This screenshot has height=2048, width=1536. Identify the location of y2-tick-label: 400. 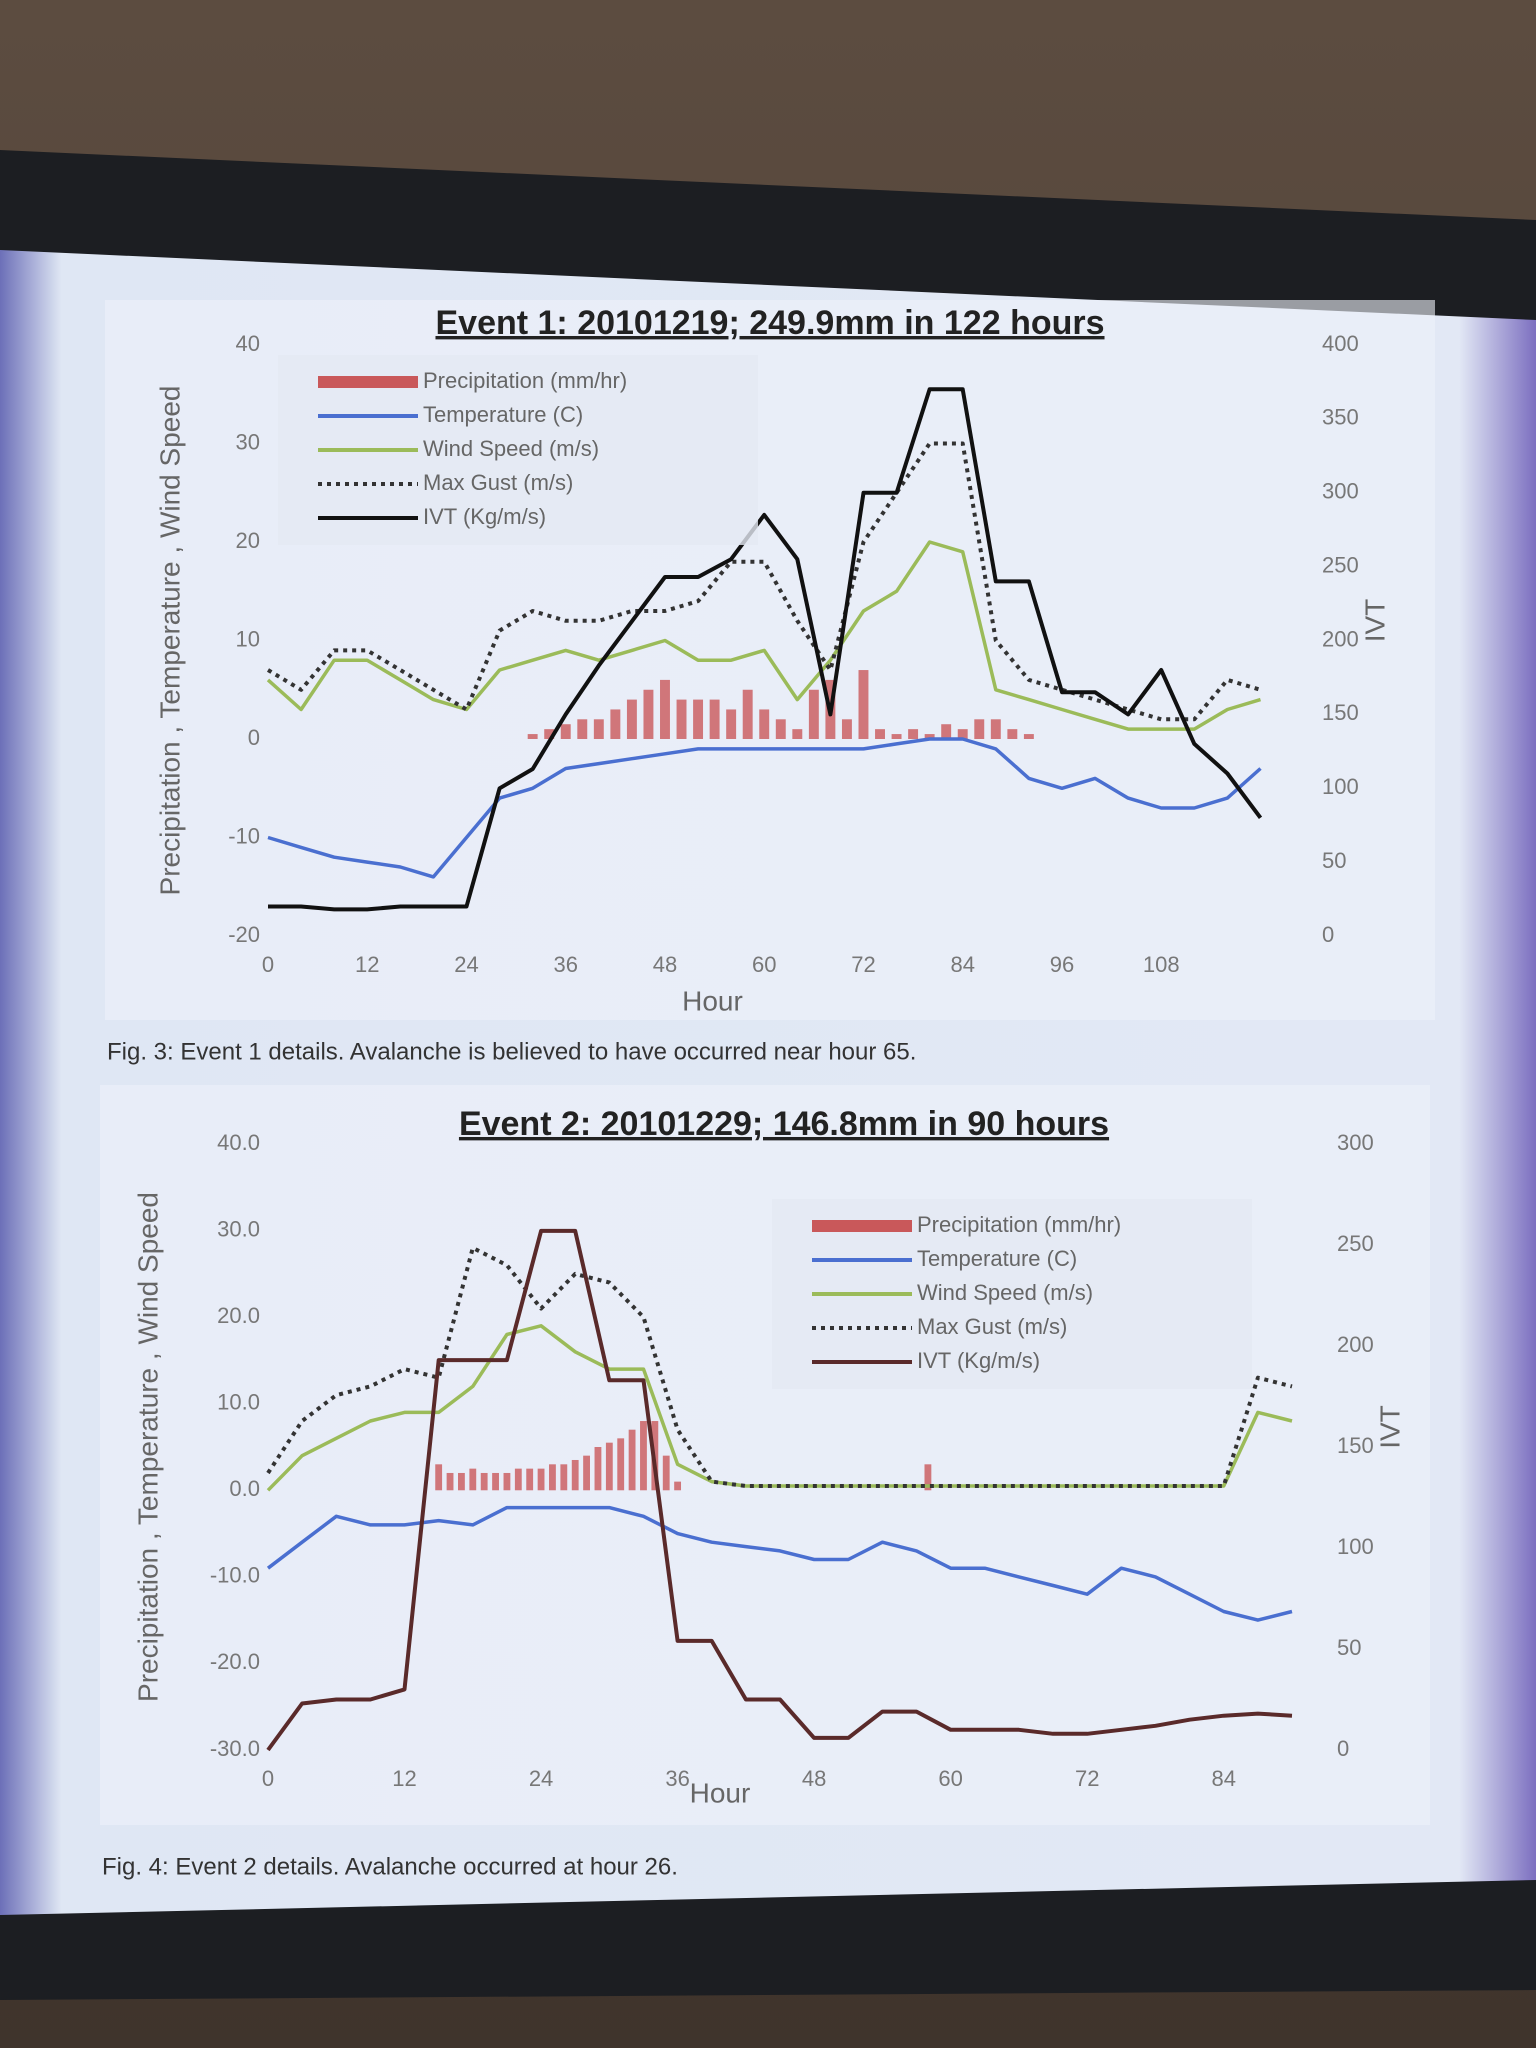
(1340, 343).